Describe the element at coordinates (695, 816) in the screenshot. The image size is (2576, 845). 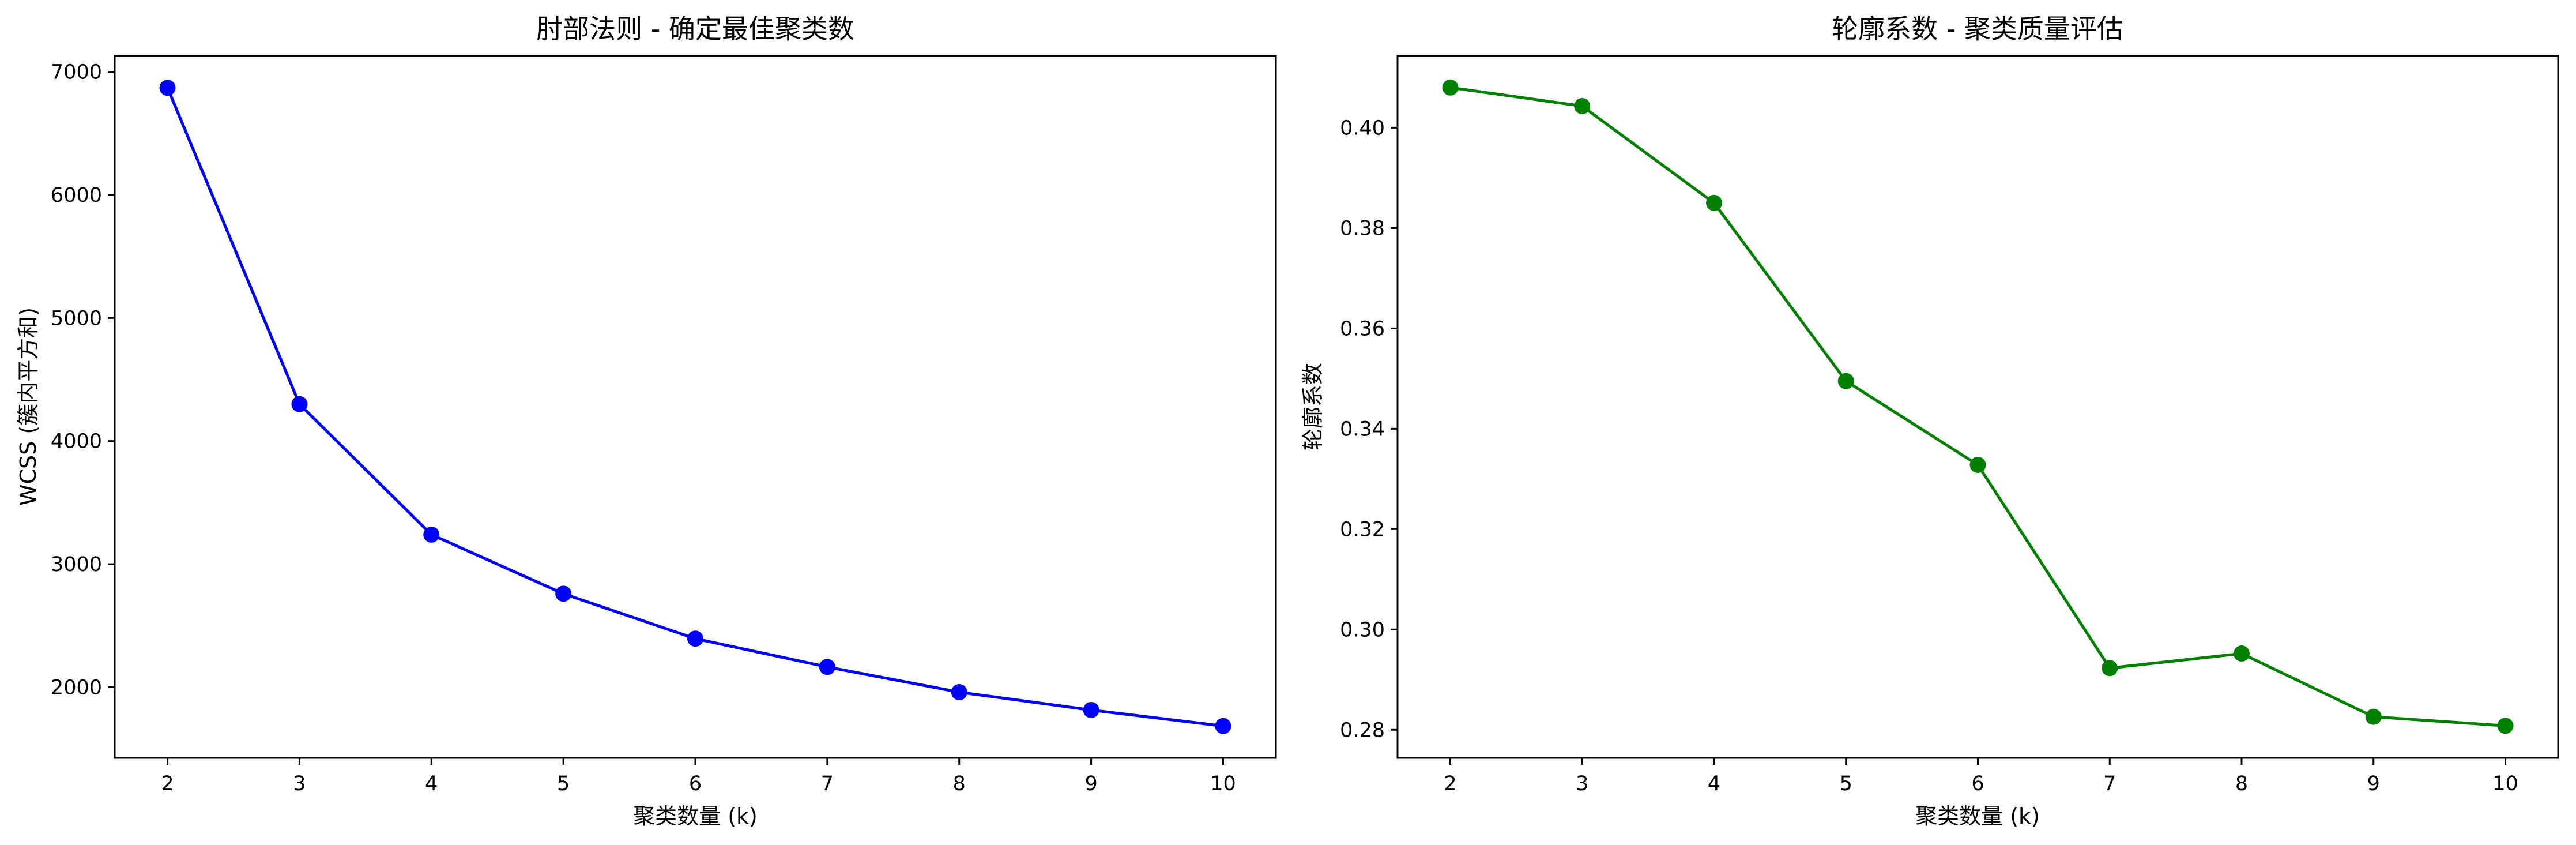
I see `elbow-chart-x-axis-label: 聚类数量 (k)` at that location.